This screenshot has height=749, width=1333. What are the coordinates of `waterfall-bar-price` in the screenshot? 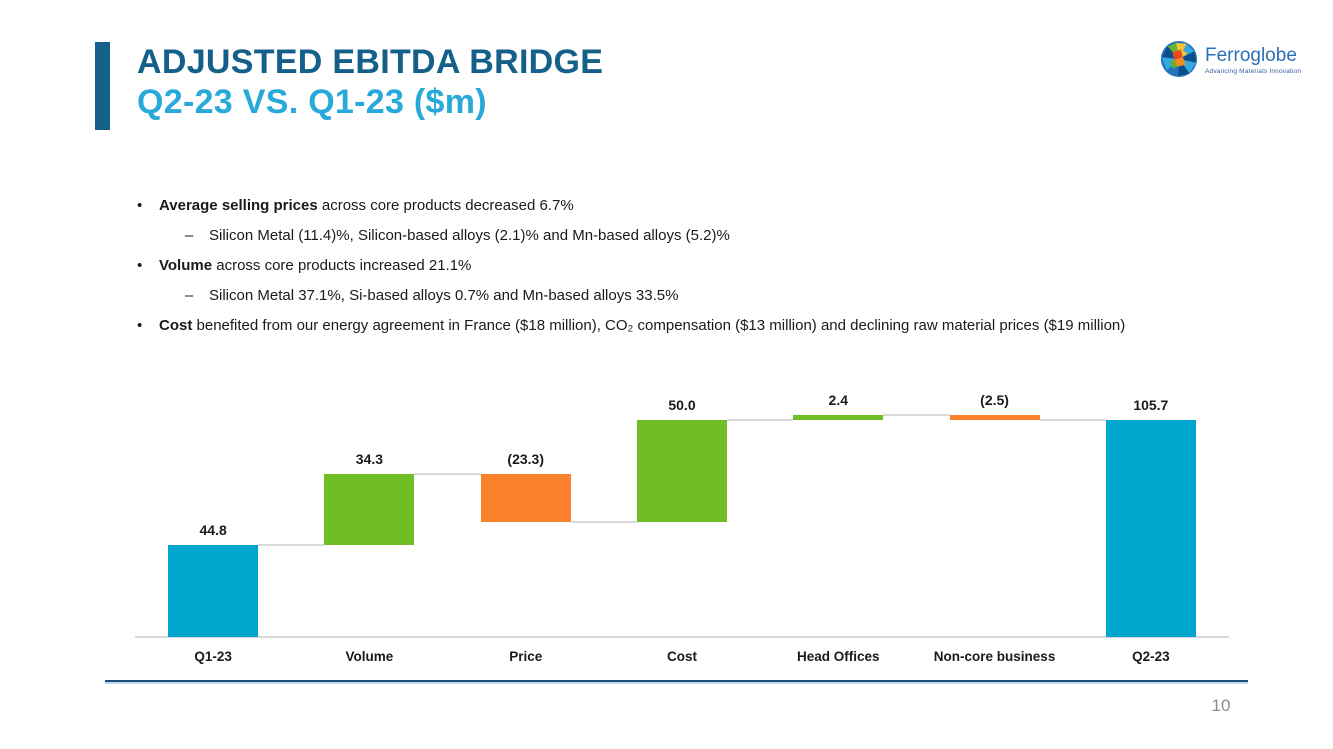 It's located at (525, 498).